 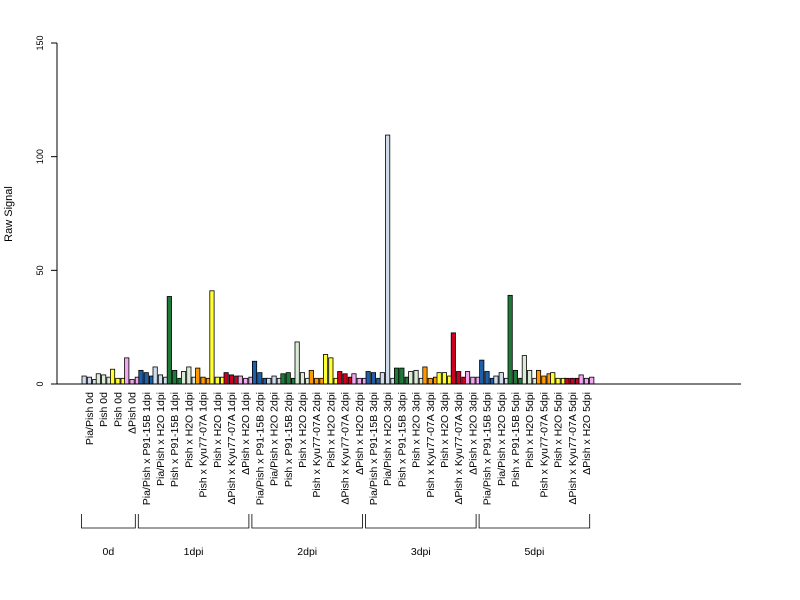 What do you see at coordinates (530, 430) in the screenshot?
I see `x-tick-label: Pish x H2O 5dpi` at bounding box center [530, 430].